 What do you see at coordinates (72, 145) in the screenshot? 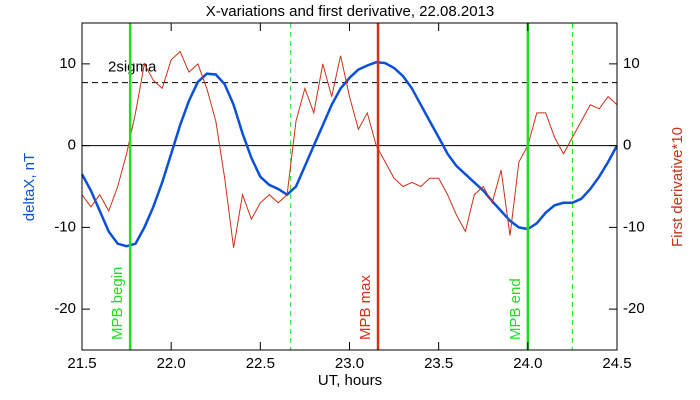
I see `y-tick-label: 0` at bounding box center [72, 145].